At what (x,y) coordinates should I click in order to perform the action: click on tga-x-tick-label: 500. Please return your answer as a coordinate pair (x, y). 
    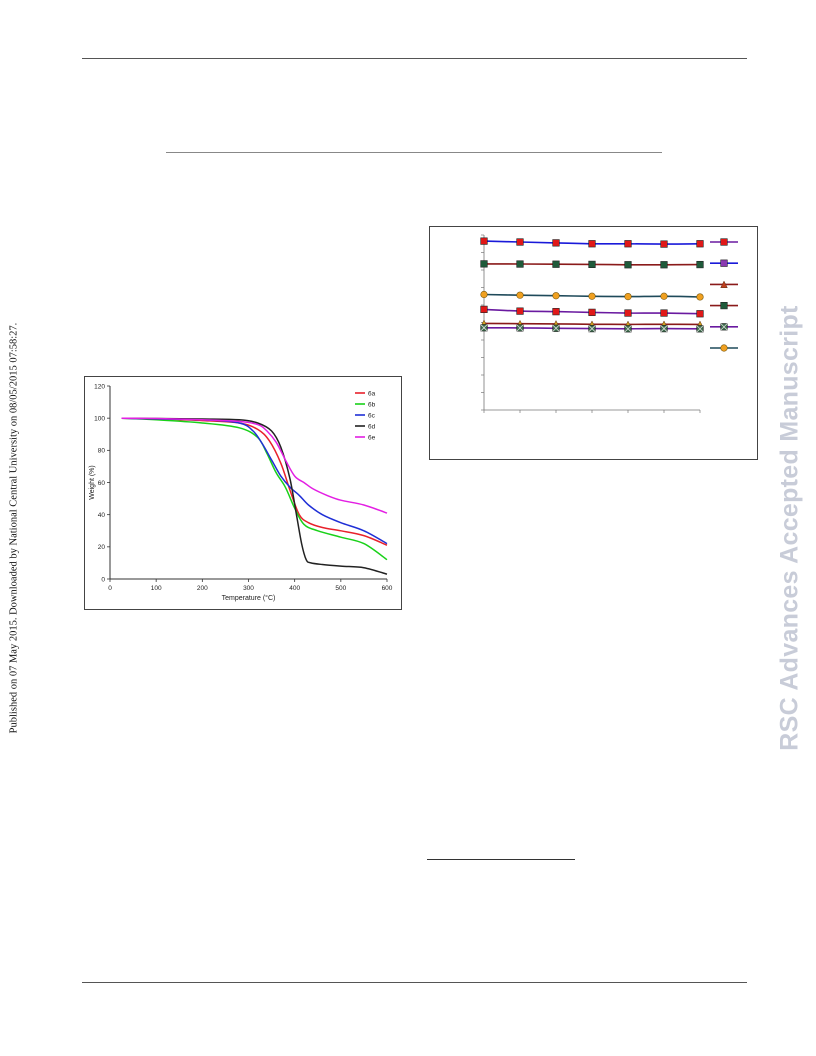
    Looking at the image, I should click on (340, 588).